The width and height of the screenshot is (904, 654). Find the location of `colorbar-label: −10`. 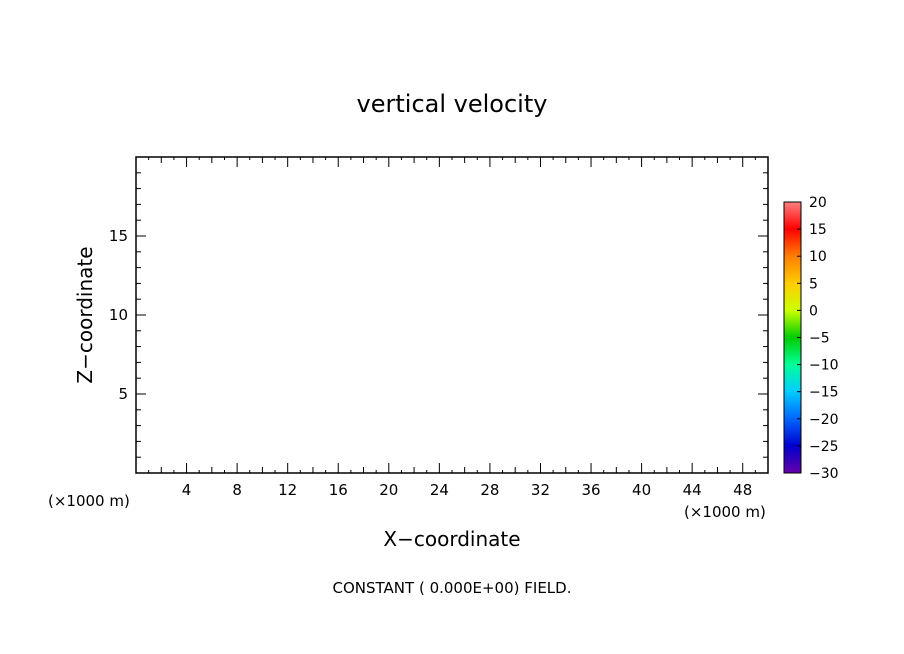

colorbar-label: −10 is located at coordinates (824, 366).